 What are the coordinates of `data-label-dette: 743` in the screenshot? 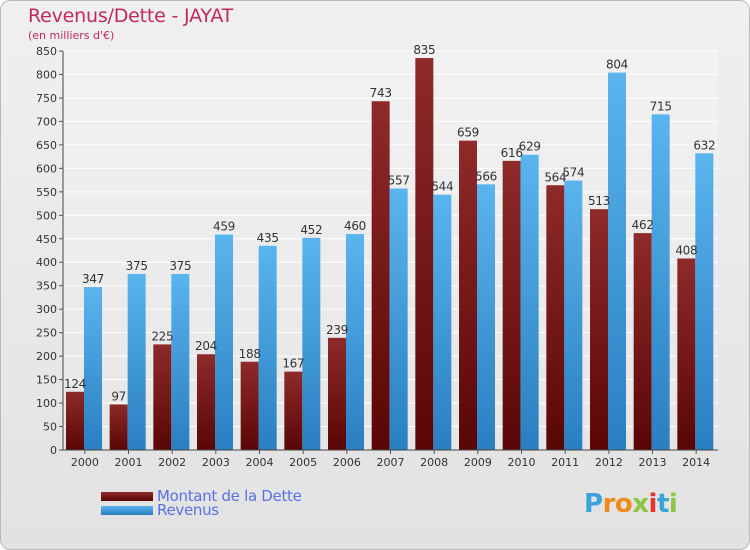 It's located at (381, 93).